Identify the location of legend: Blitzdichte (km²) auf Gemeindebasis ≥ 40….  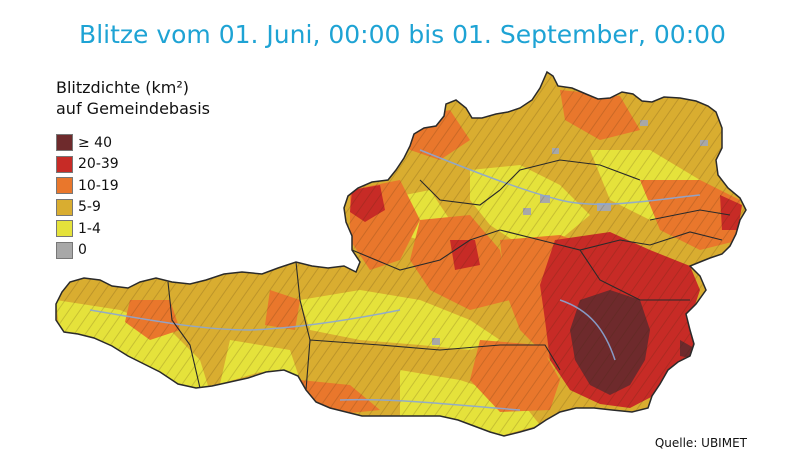
(133, 169).